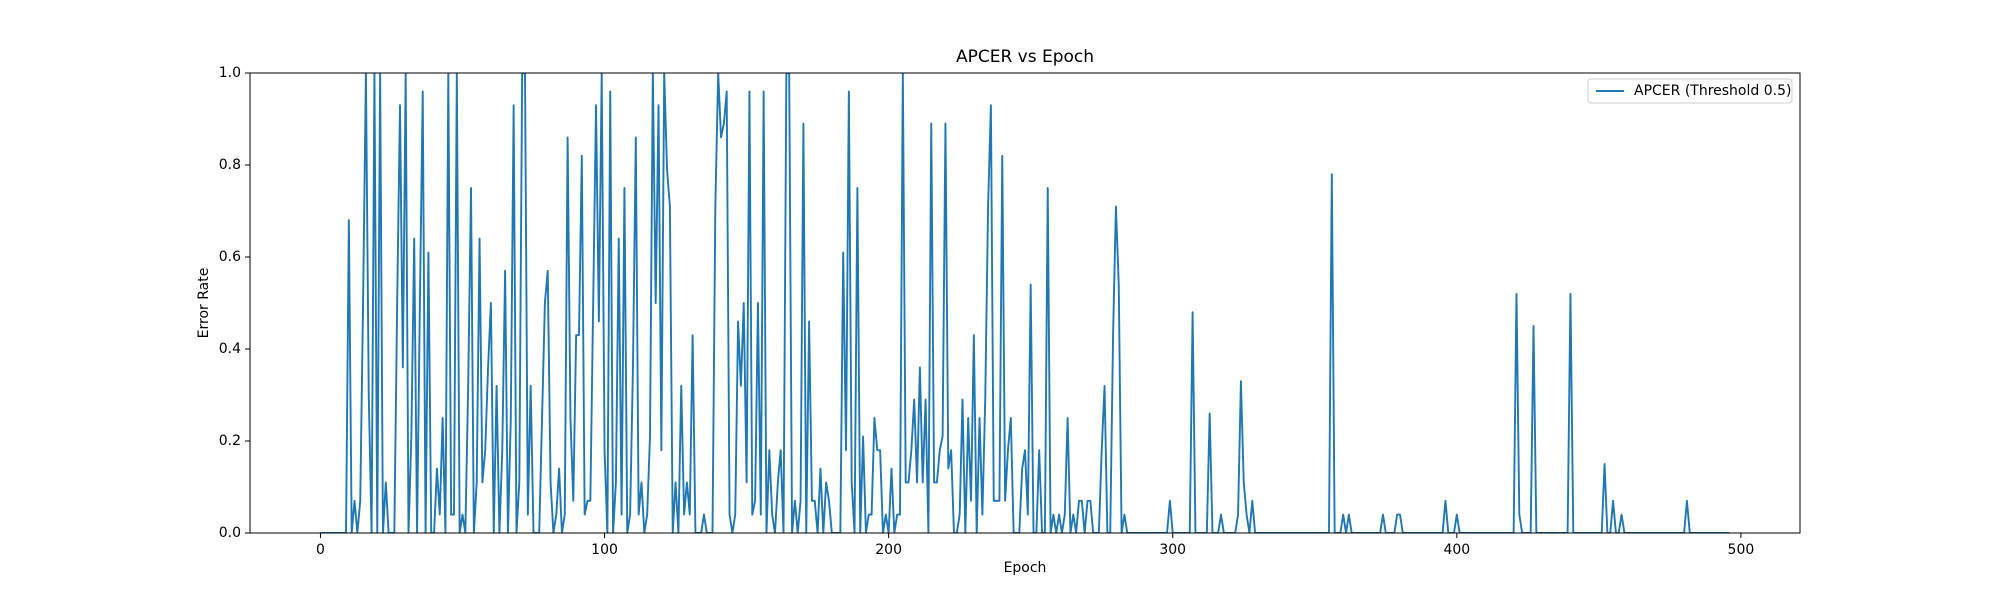  What do you see at coordinates (1025, 57) in the screenshot?
I see `chart-title: APCER vs Epoch` at bounding box center [1025, 57].